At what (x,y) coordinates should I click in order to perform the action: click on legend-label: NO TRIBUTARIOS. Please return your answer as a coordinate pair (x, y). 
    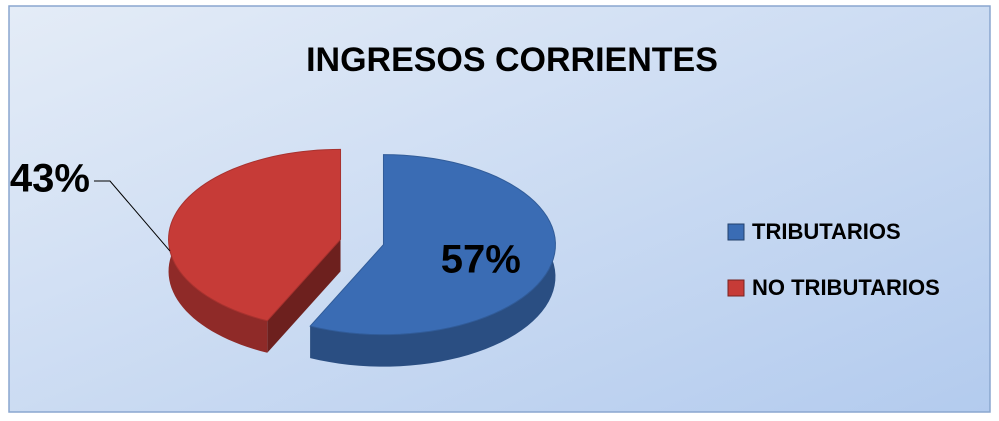
    Looking at the image, I should click on (846, 287).